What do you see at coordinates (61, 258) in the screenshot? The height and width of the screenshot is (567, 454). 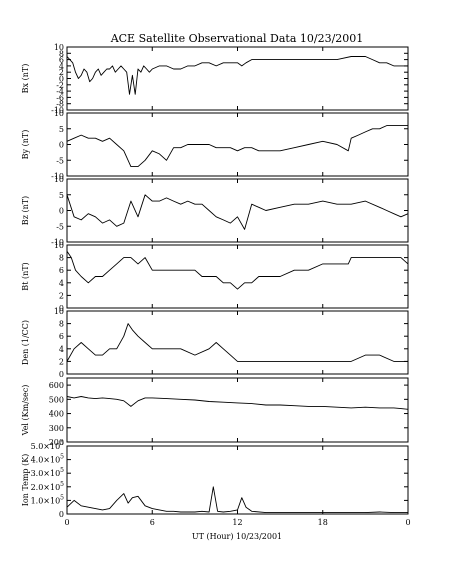 I see `panel-bt-ytick-label: 8` at bounding box center [61, 258].